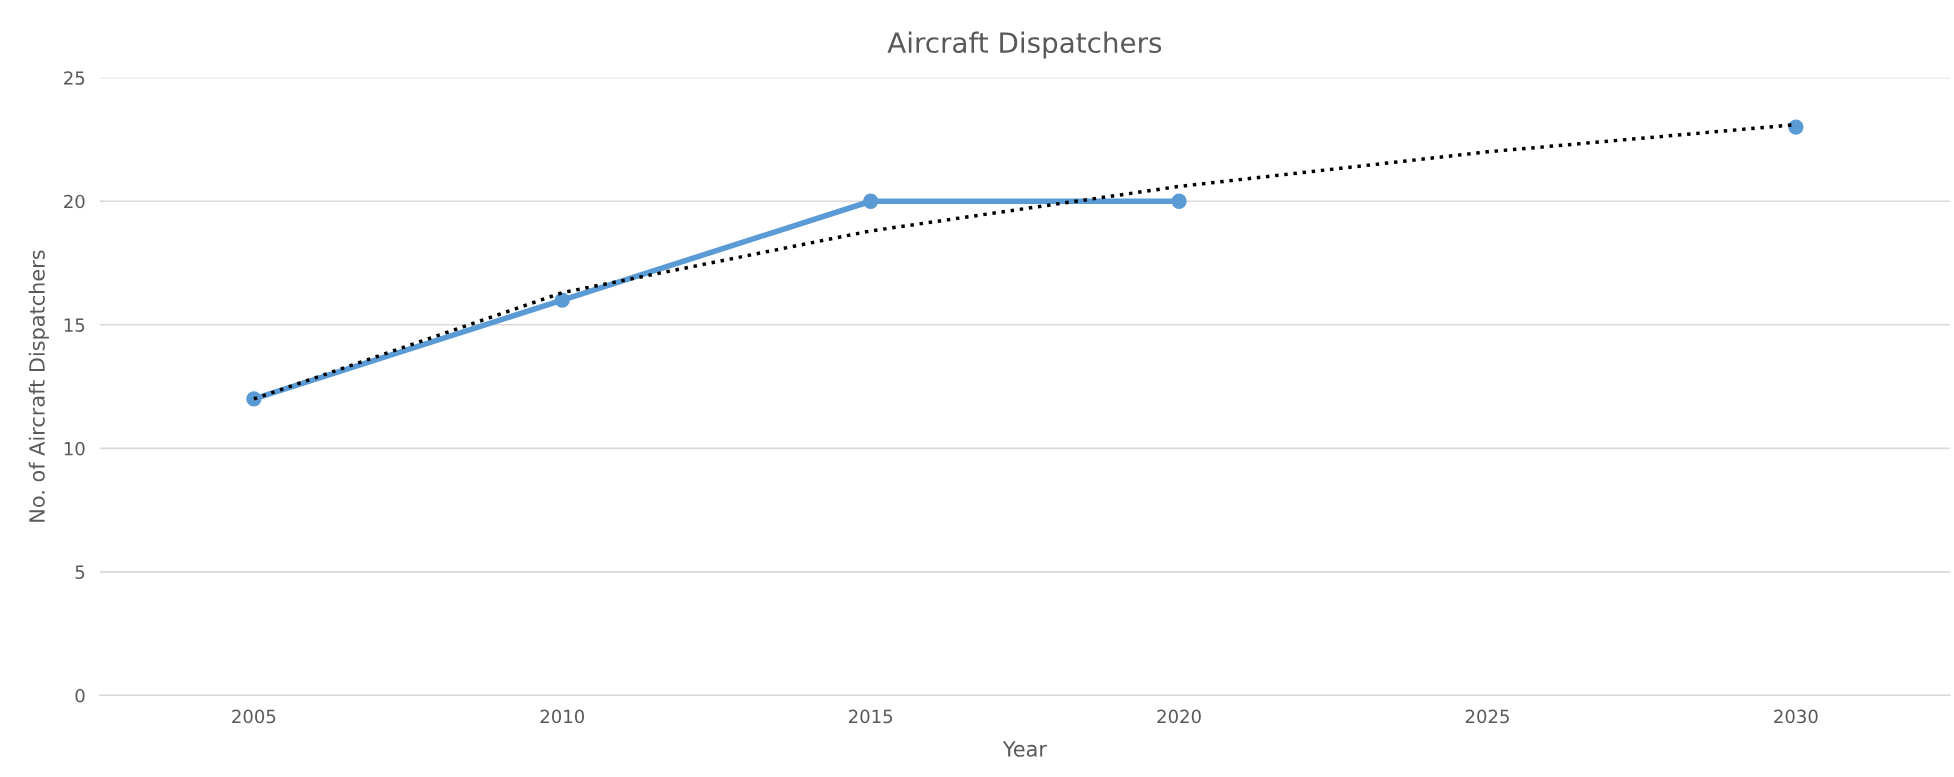  I want to click on y-tick-label: 5, so click(80, 572).